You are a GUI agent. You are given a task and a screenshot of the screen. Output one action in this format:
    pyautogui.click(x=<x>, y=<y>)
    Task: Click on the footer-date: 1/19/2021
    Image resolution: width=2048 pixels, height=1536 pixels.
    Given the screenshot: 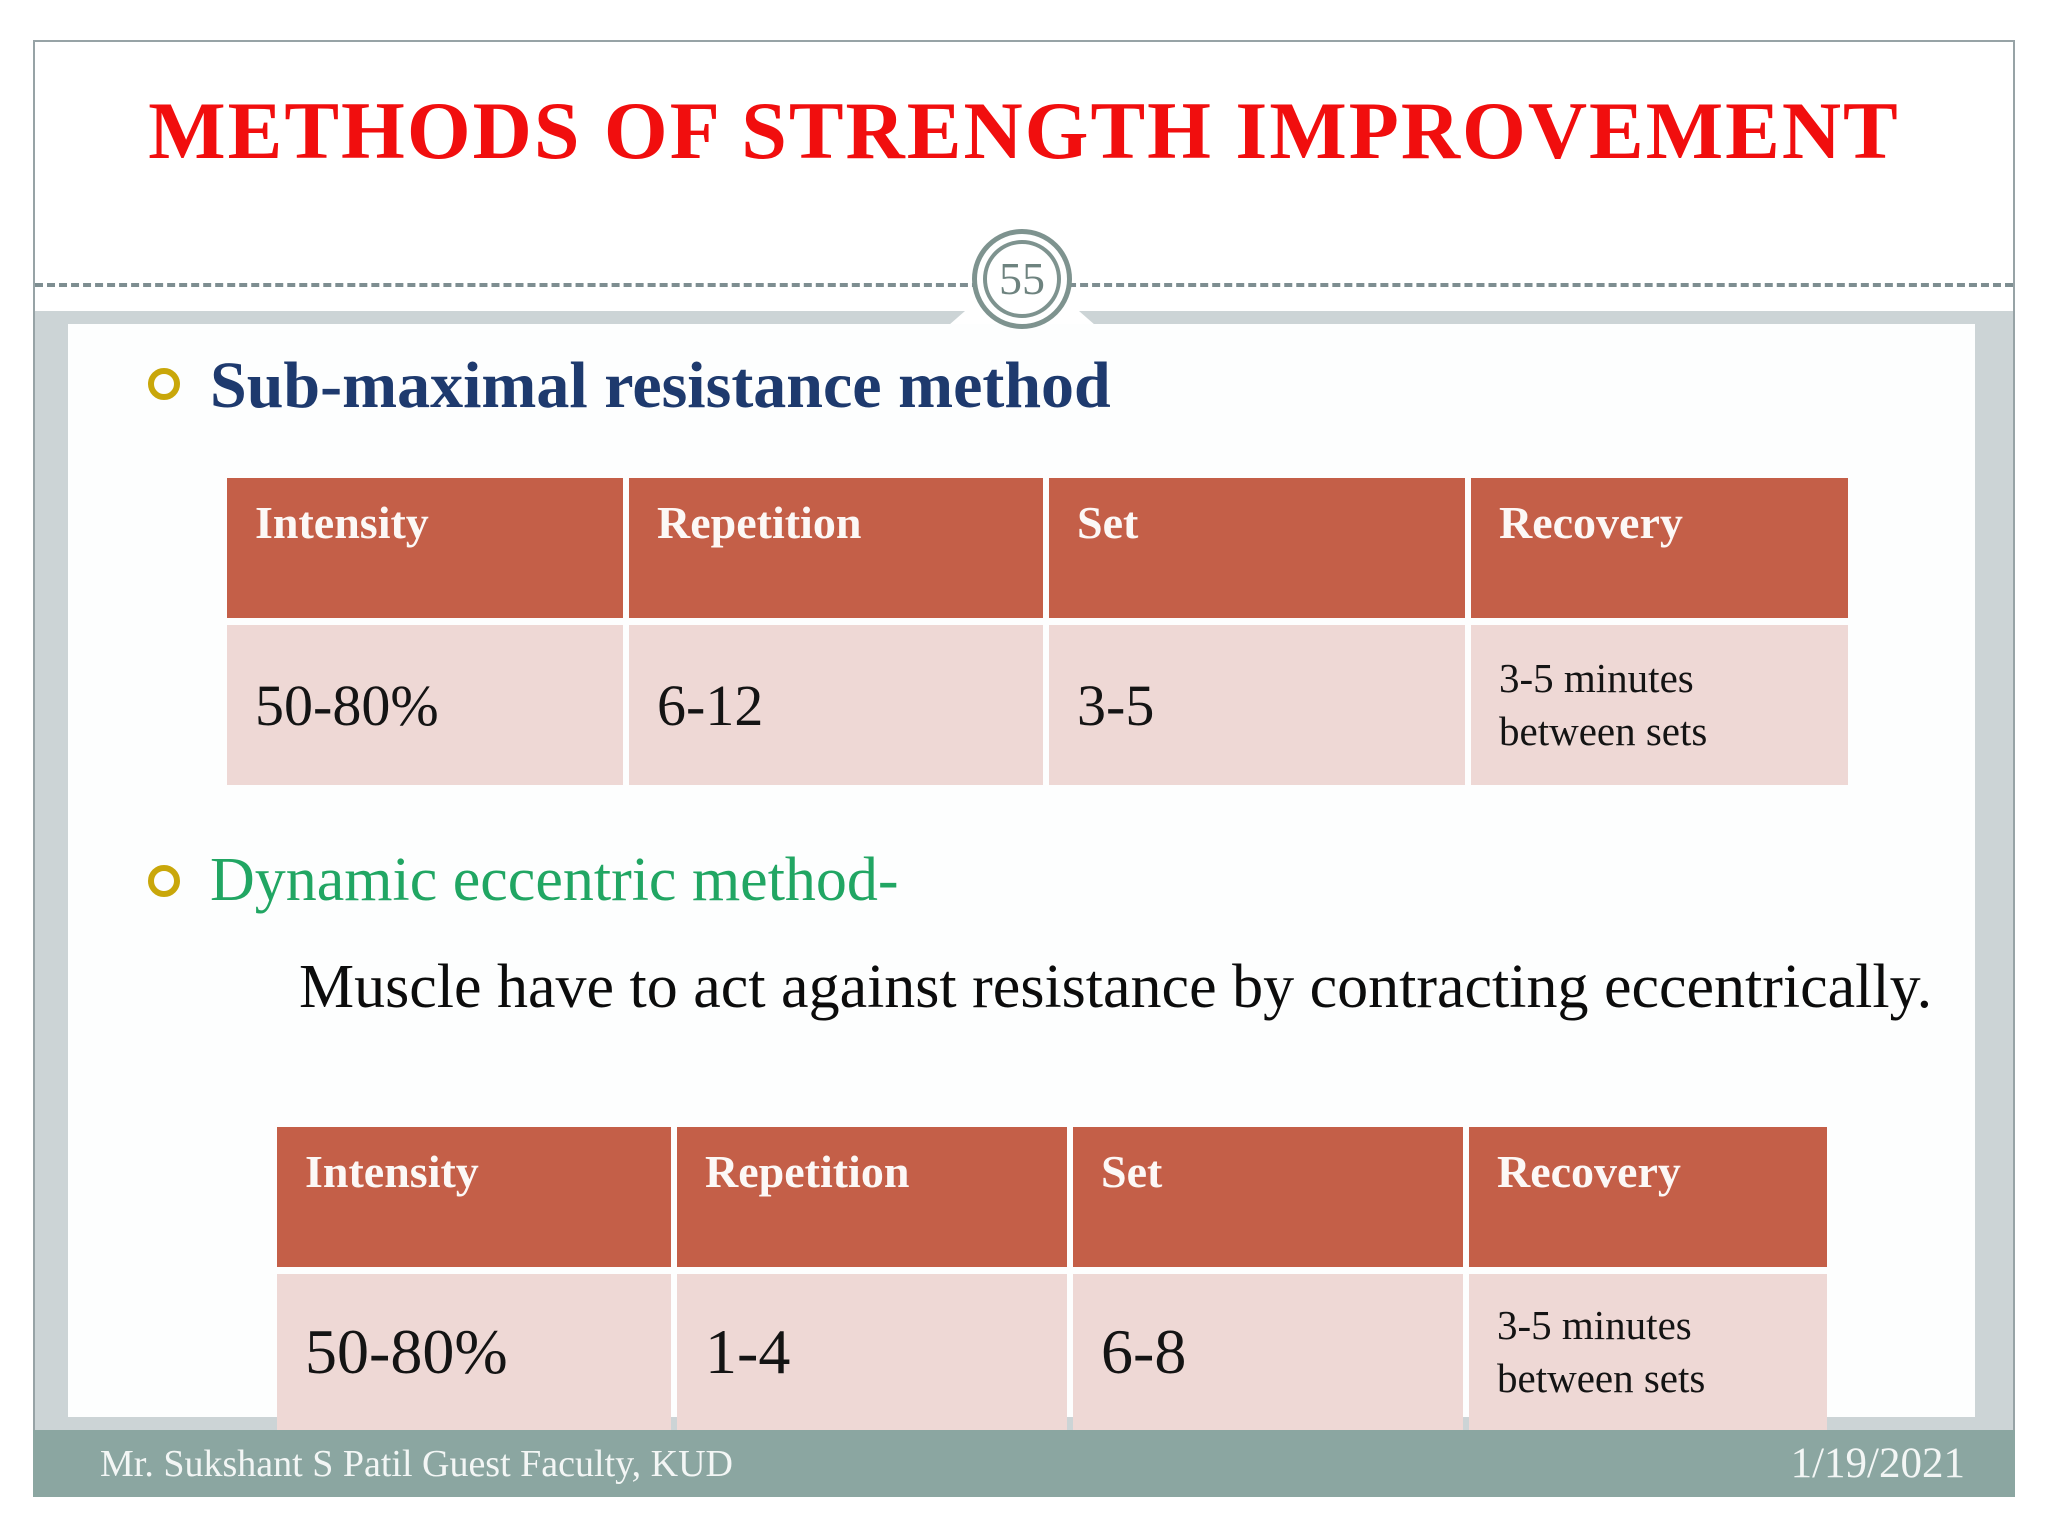 What is the action you would take?
    pyautogui.click(x=1877, y=1463)
    